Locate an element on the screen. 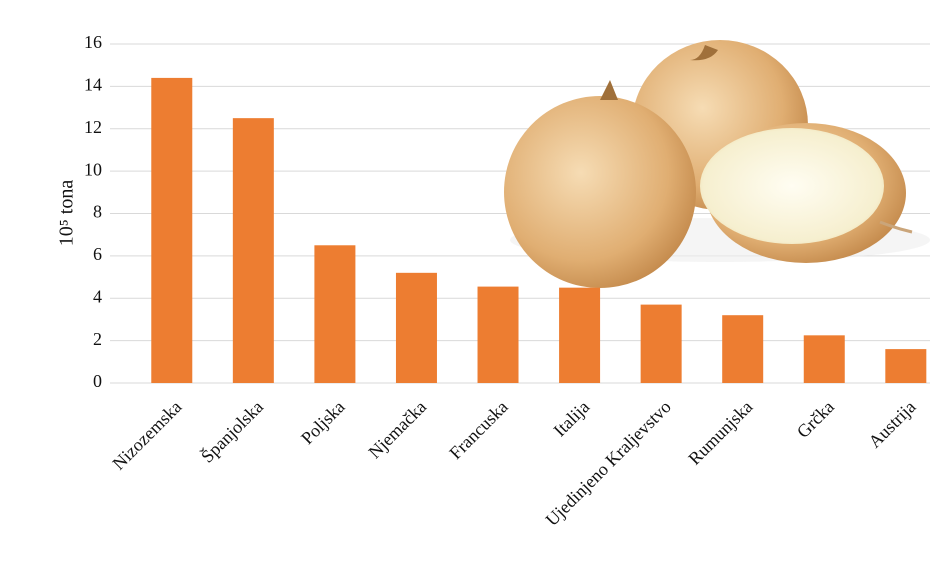 The image size is (938, 567). y-tick-label: 14 is located at coordinates (93, 85).